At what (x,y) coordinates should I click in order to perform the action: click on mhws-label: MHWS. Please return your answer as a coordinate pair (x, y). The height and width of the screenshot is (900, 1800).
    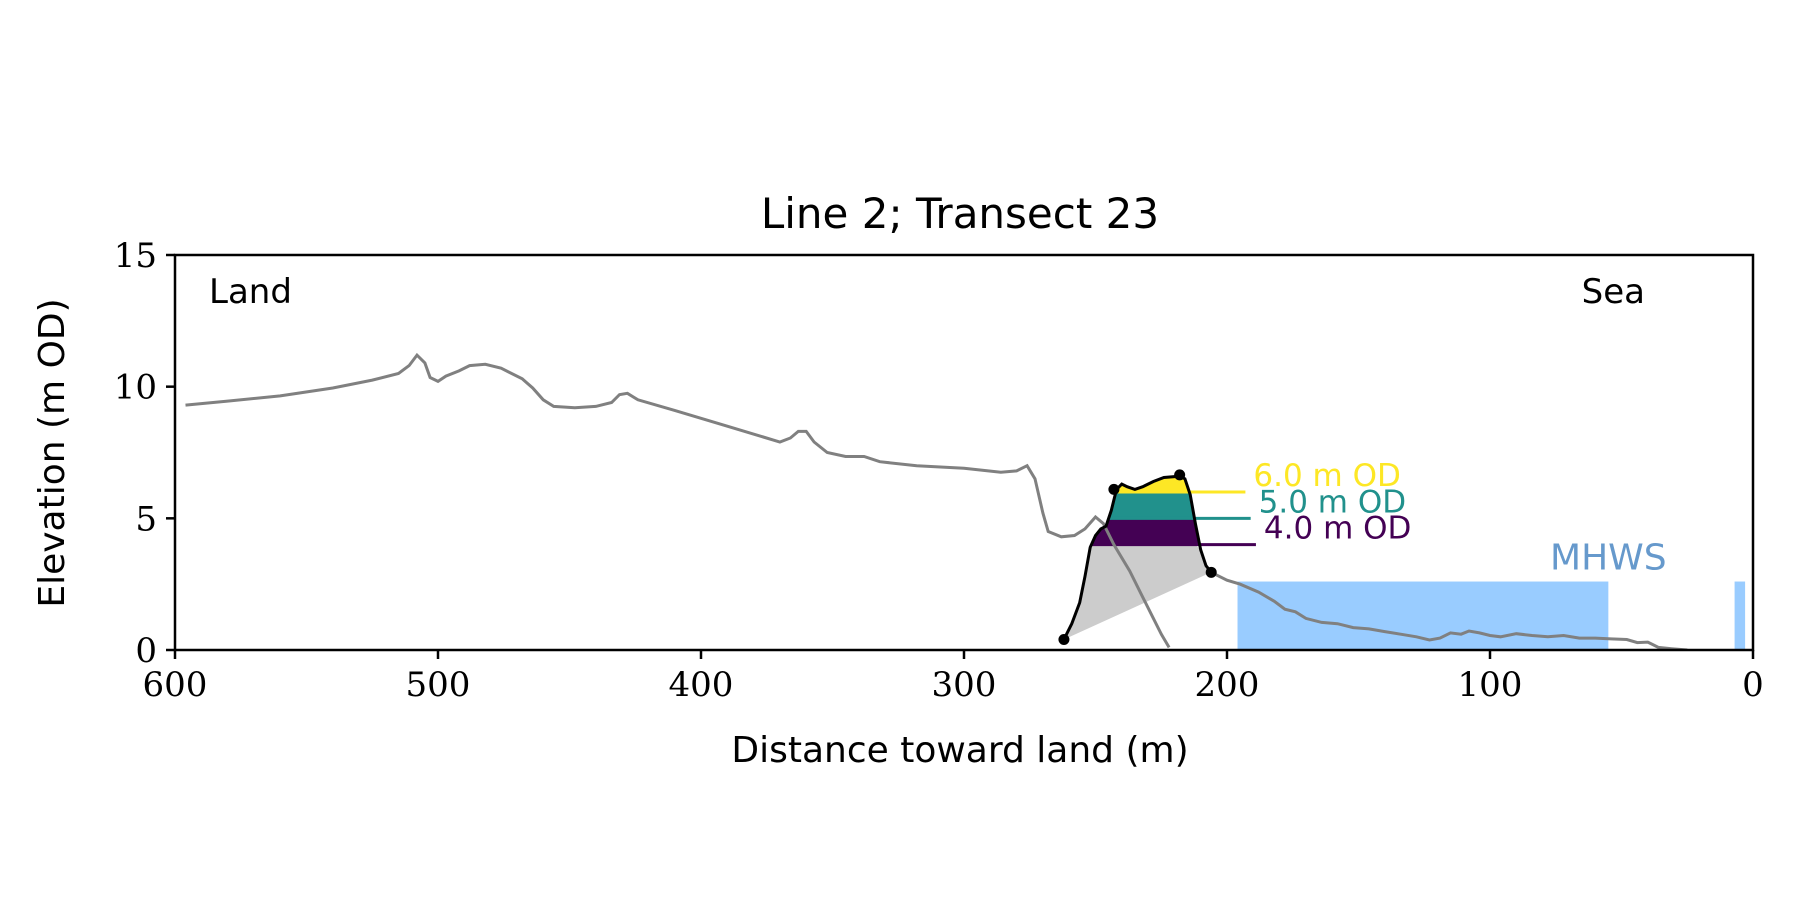
    Looking at the image, I should click on (1608, 558).